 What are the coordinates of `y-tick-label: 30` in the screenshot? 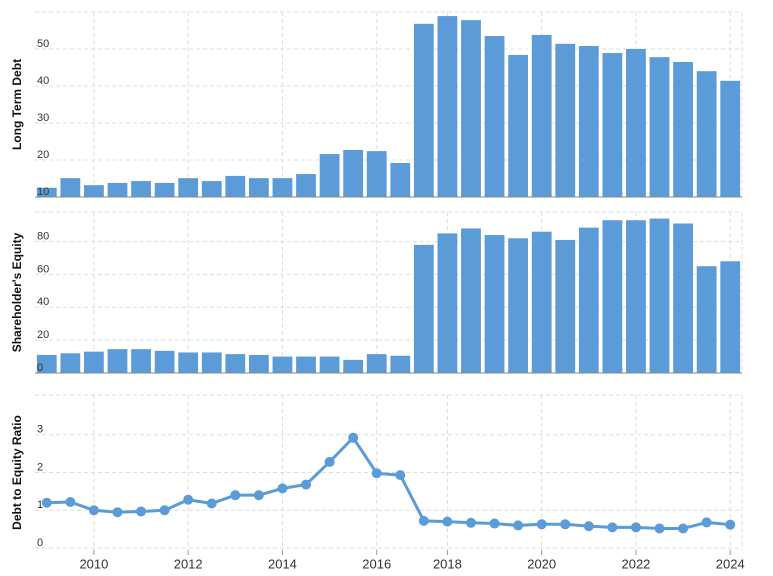 It's located at (43, 118).